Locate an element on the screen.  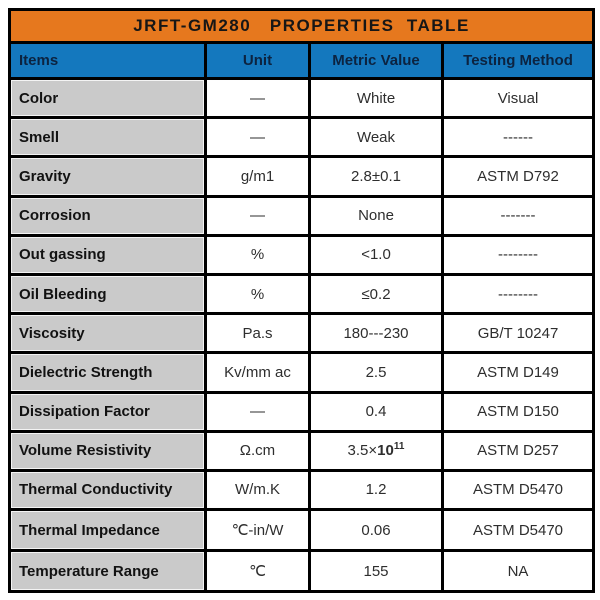
testing-method-cell: ASTM D149 is located at coordinates (518, 372).